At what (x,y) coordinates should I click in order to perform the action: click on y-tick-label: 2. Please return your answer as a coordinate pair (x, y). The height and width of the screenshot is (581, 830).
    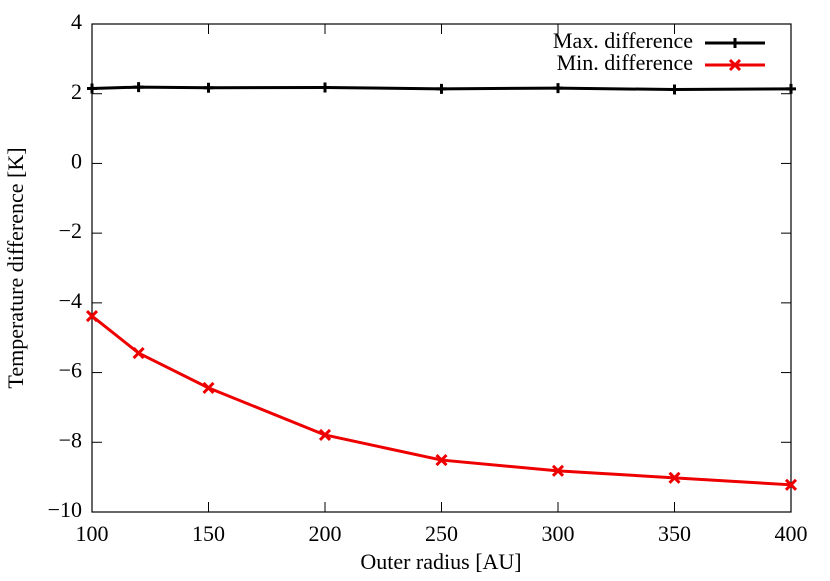
    Looking at the image, I should click on (76, 91).